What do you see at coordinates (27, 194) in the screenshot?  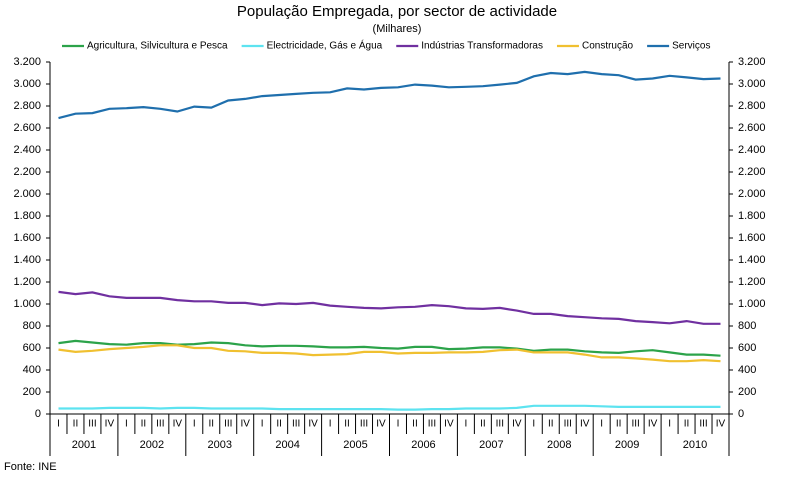 I see `y-tick-label: 2.000` at bounding box center [27, 194].